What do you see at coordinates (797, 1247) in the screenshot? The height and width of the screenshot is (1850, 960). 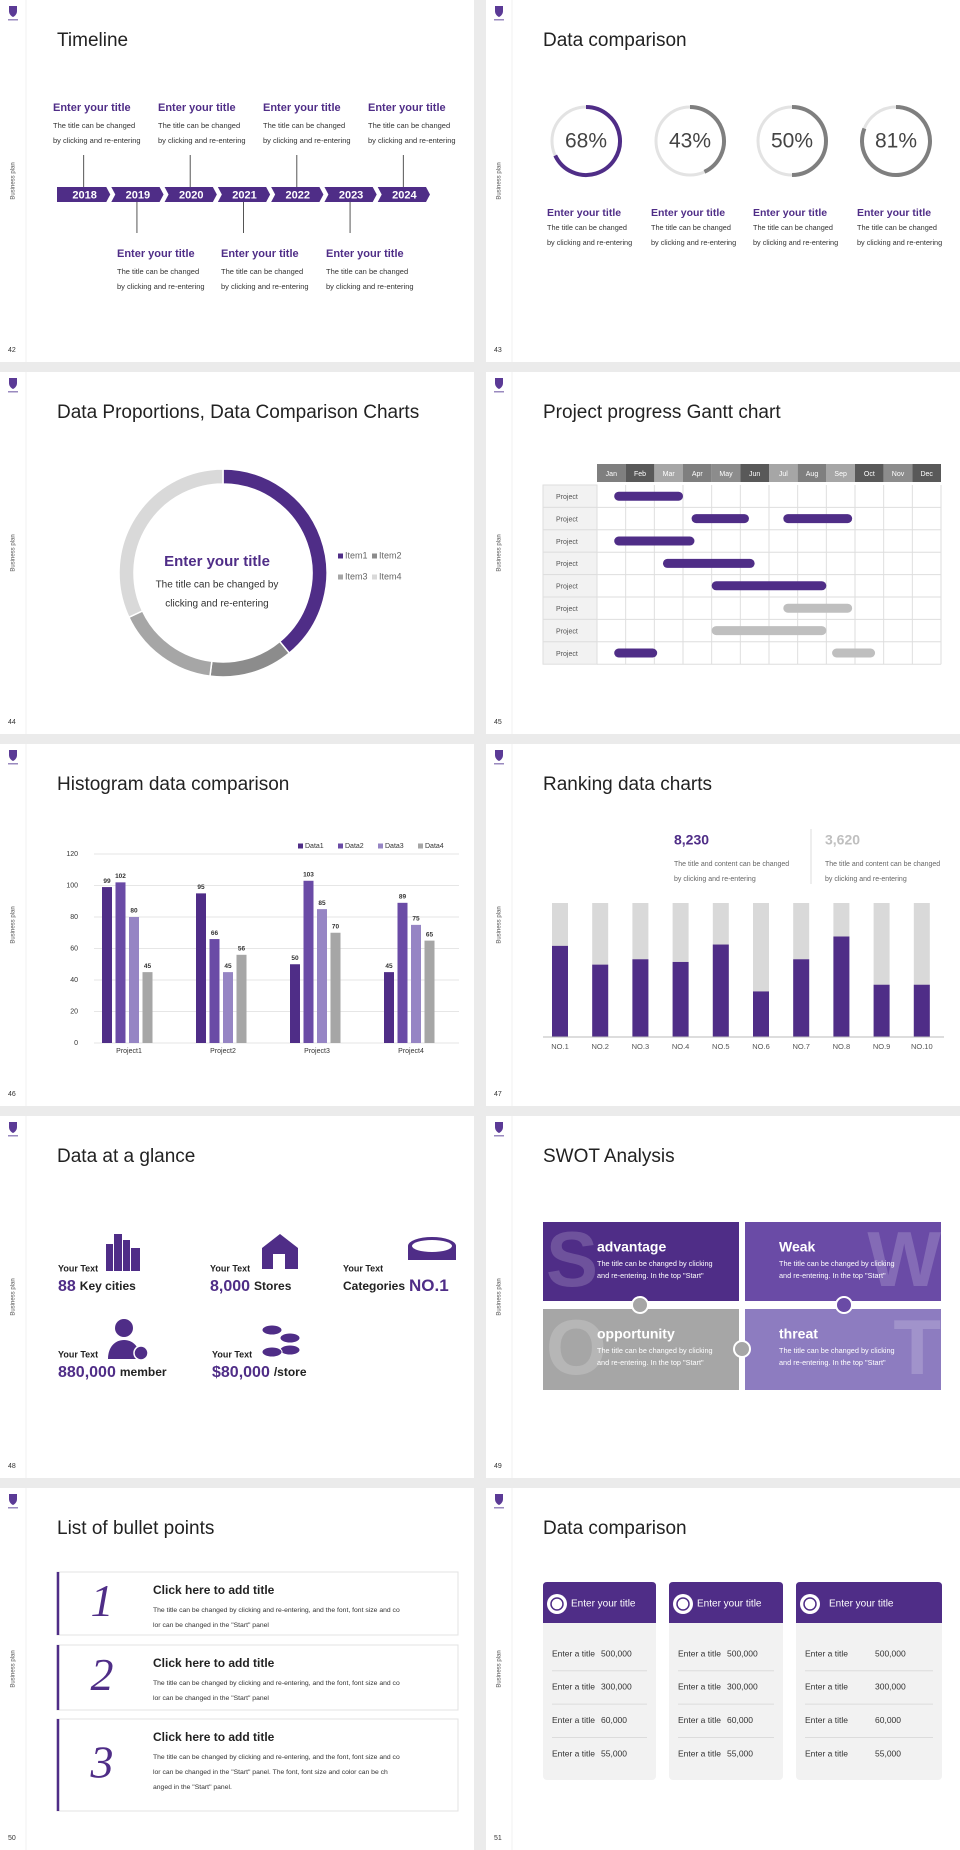 I see `swot-title: Weak` at bounding box center [797, 1247].